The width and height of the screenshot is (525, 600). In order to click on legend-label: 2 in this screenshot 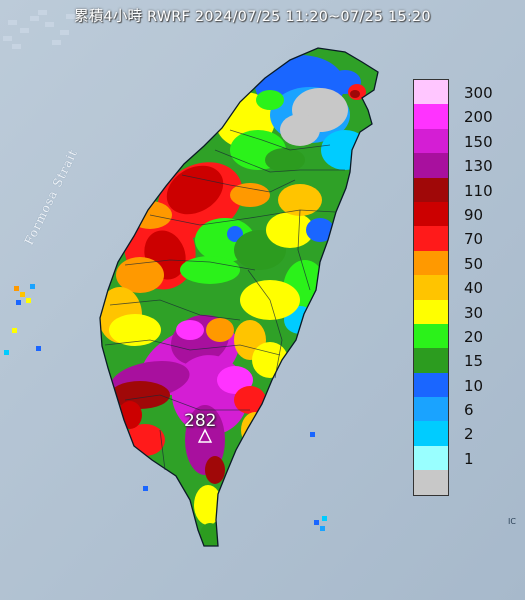, I will do `click(487, 432)`.